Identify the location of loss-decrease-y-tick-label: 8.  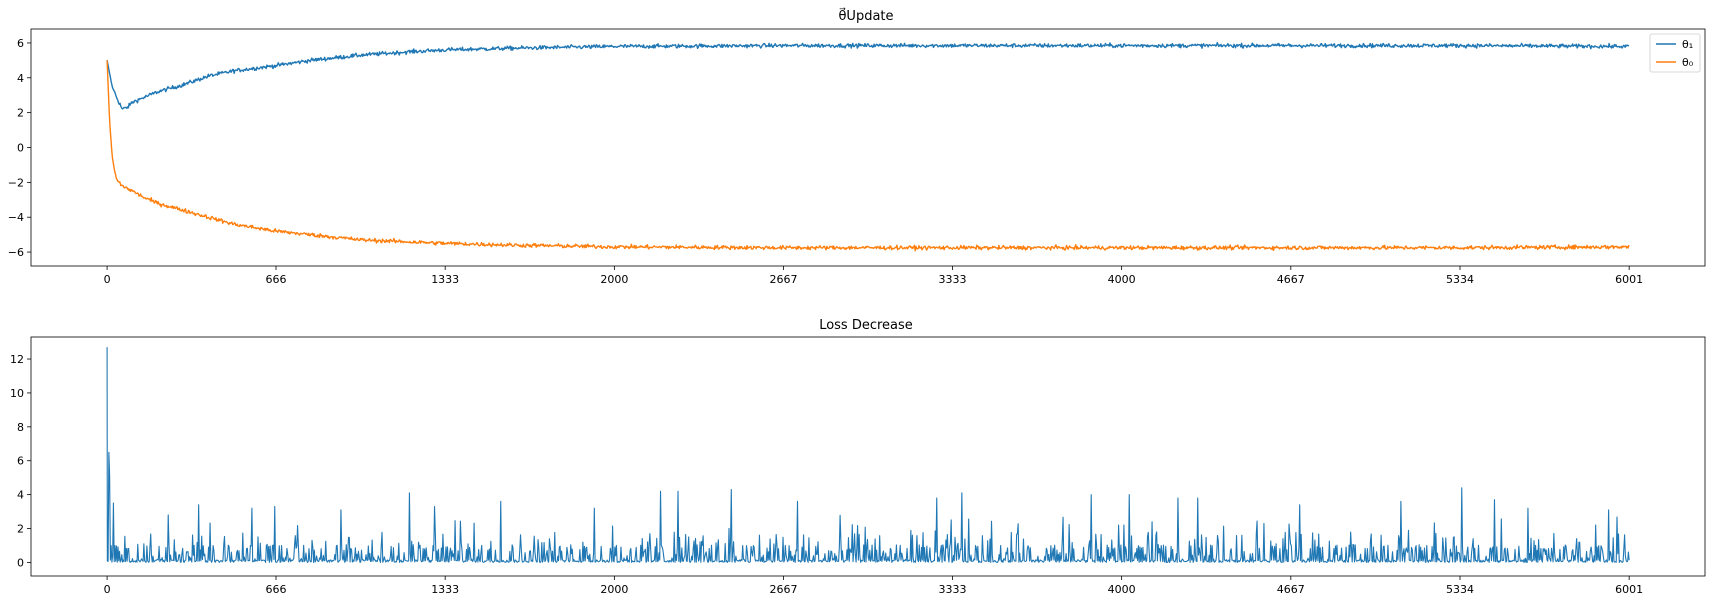
(20, 427).